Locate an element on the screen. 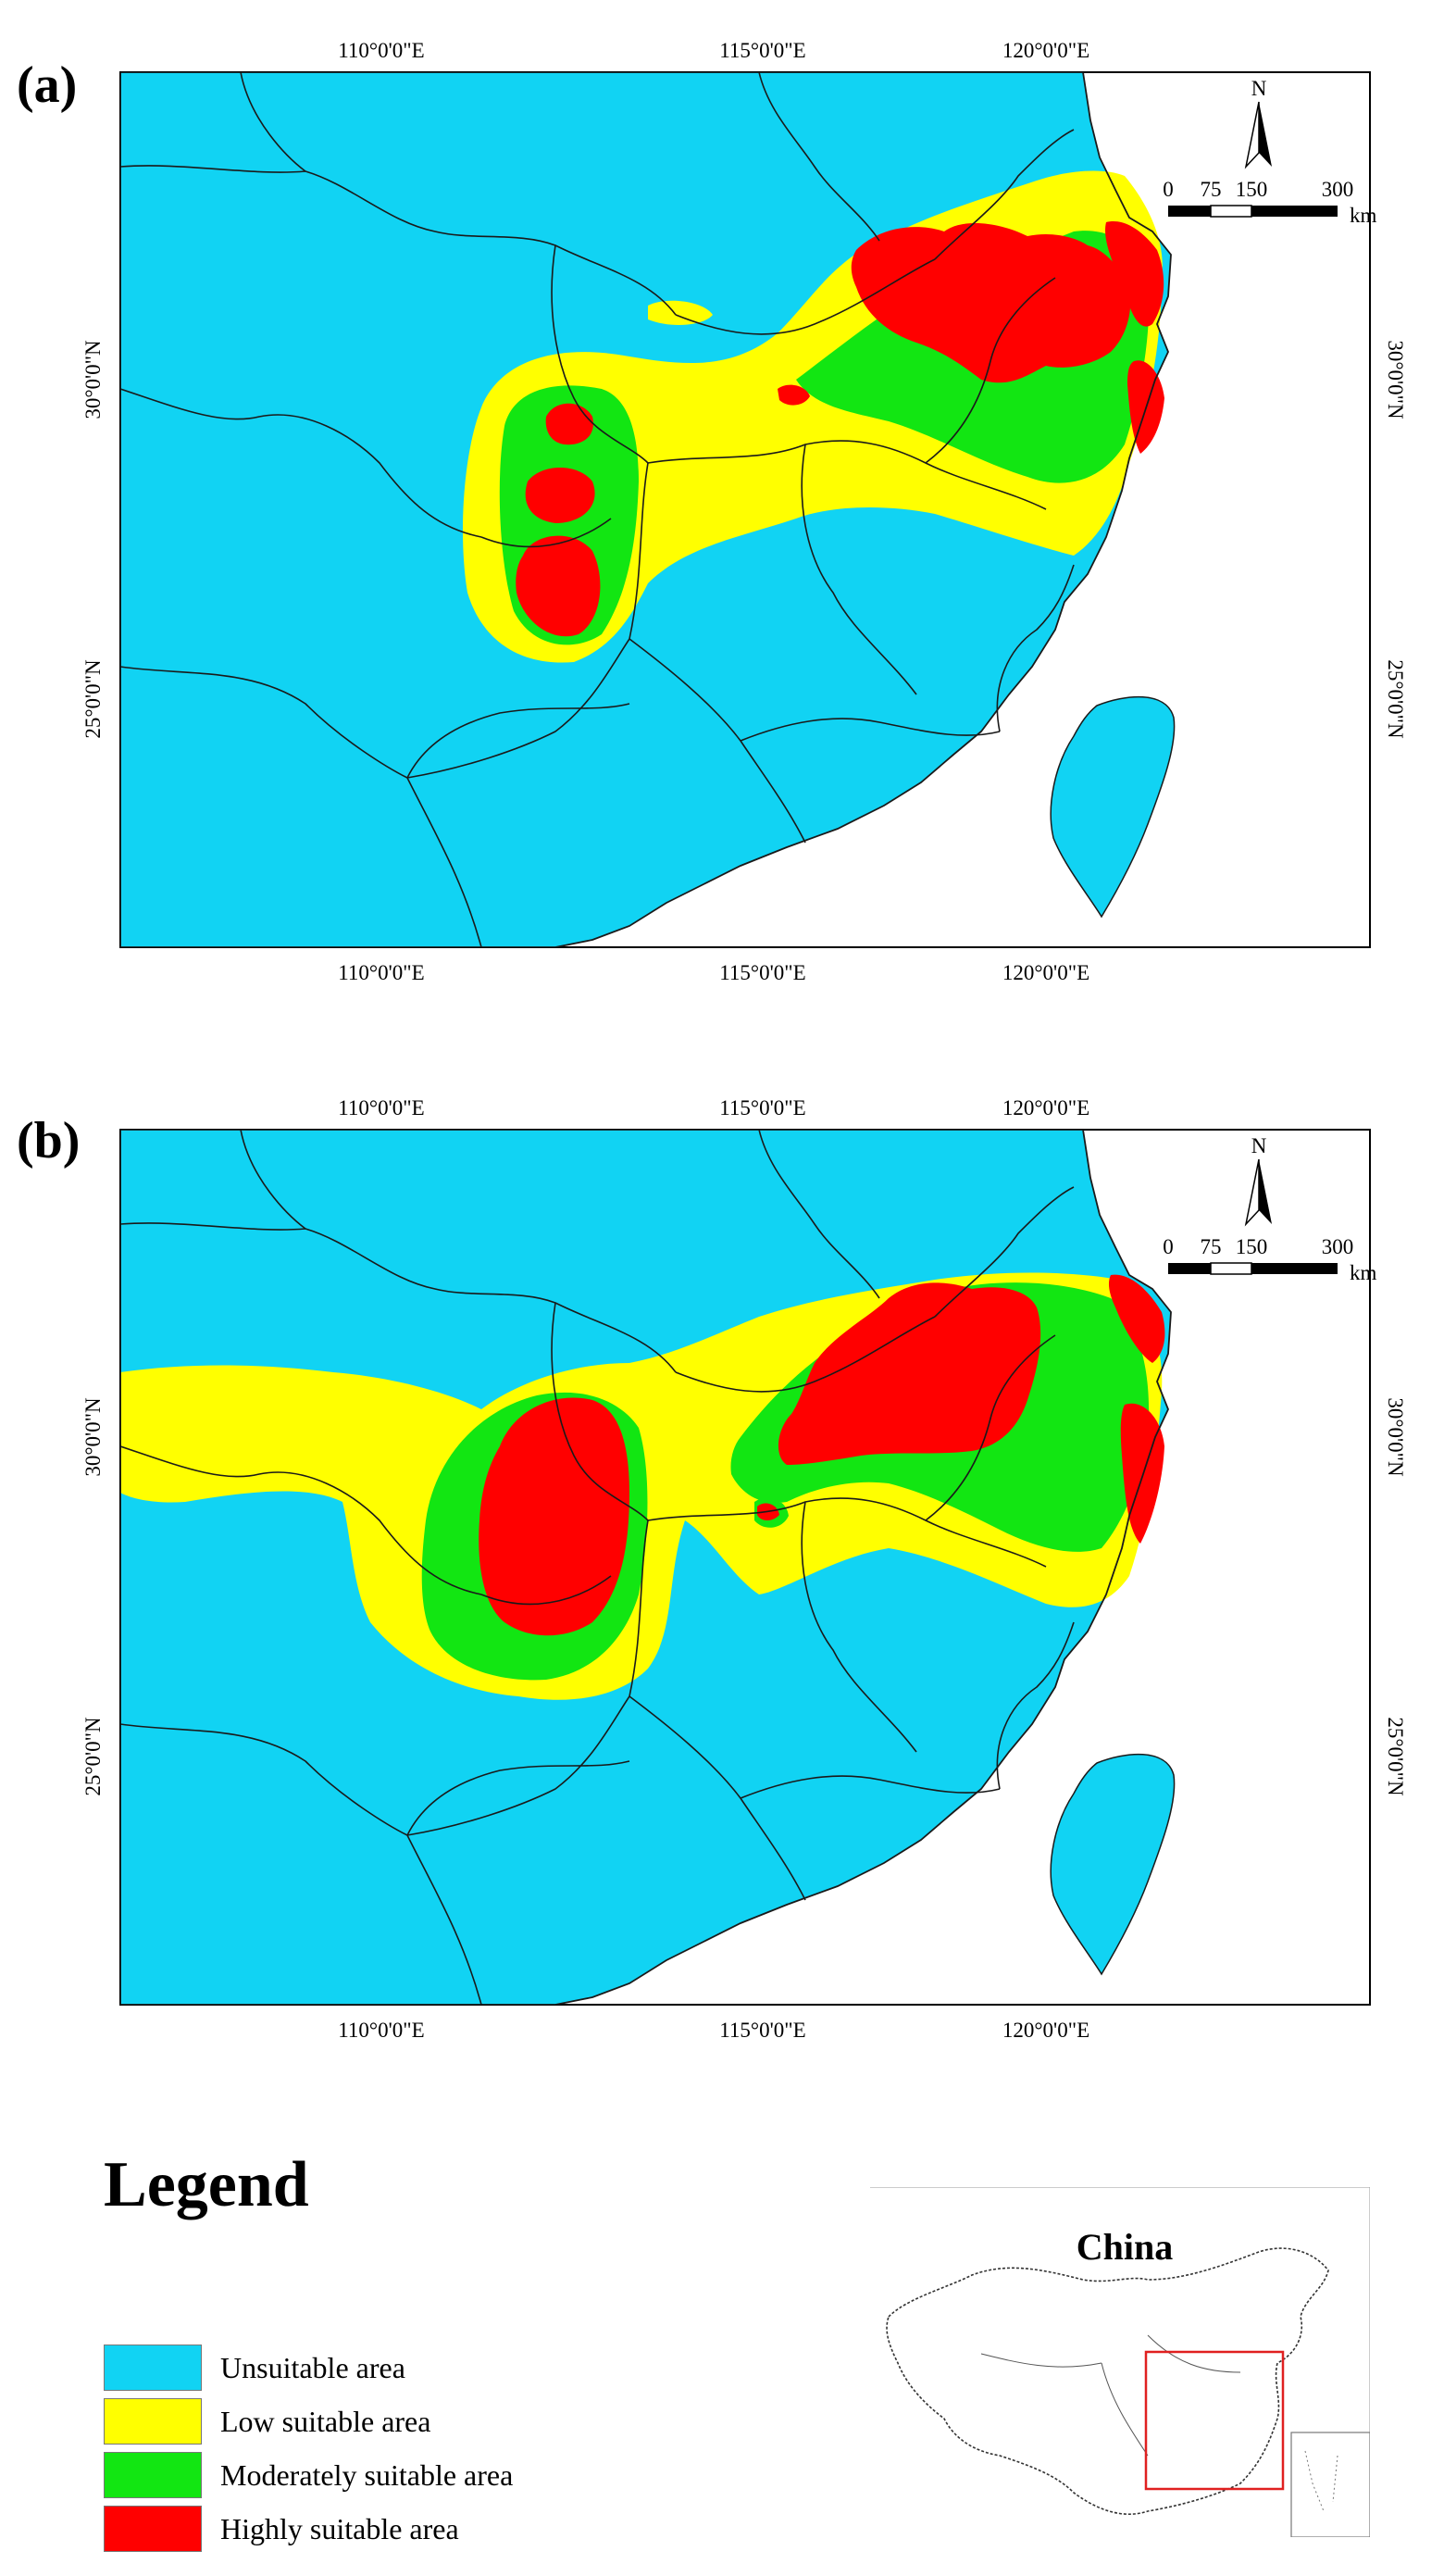 The width and height of the screenshot is (1444, 2576). high-suitable-core-west-b is located at coordinates (554, 1516).